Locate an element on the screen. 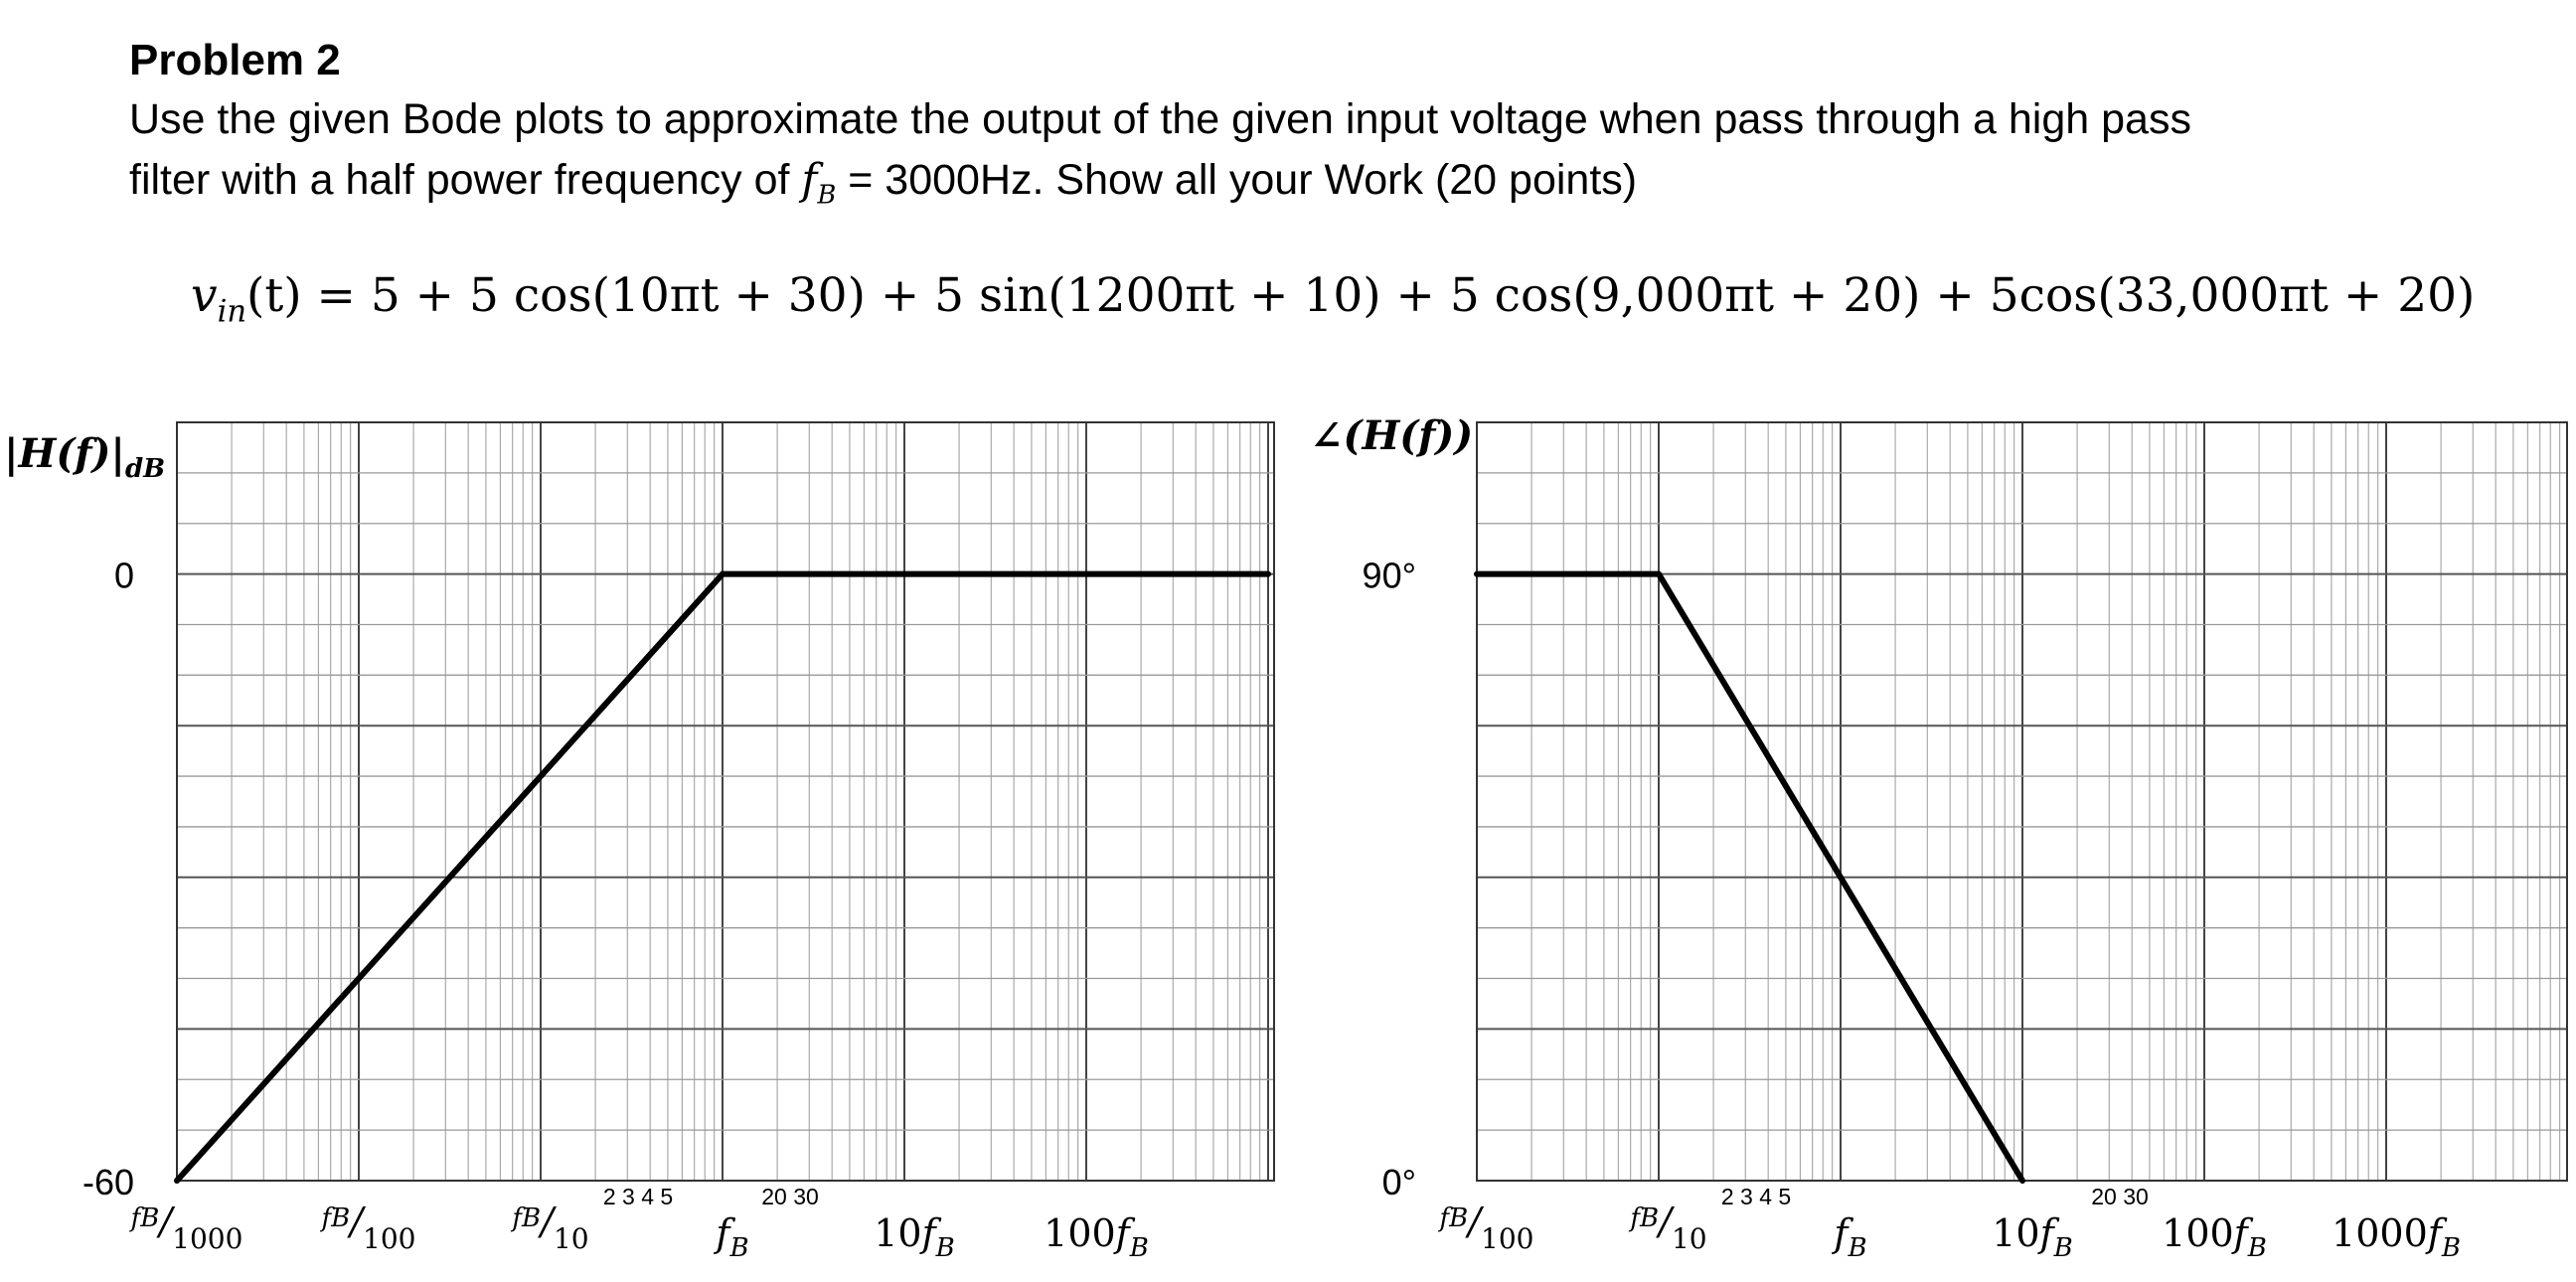 The image size is (2576, 1282). equation-lhs-sub: in is located at coordinates (232, 312).